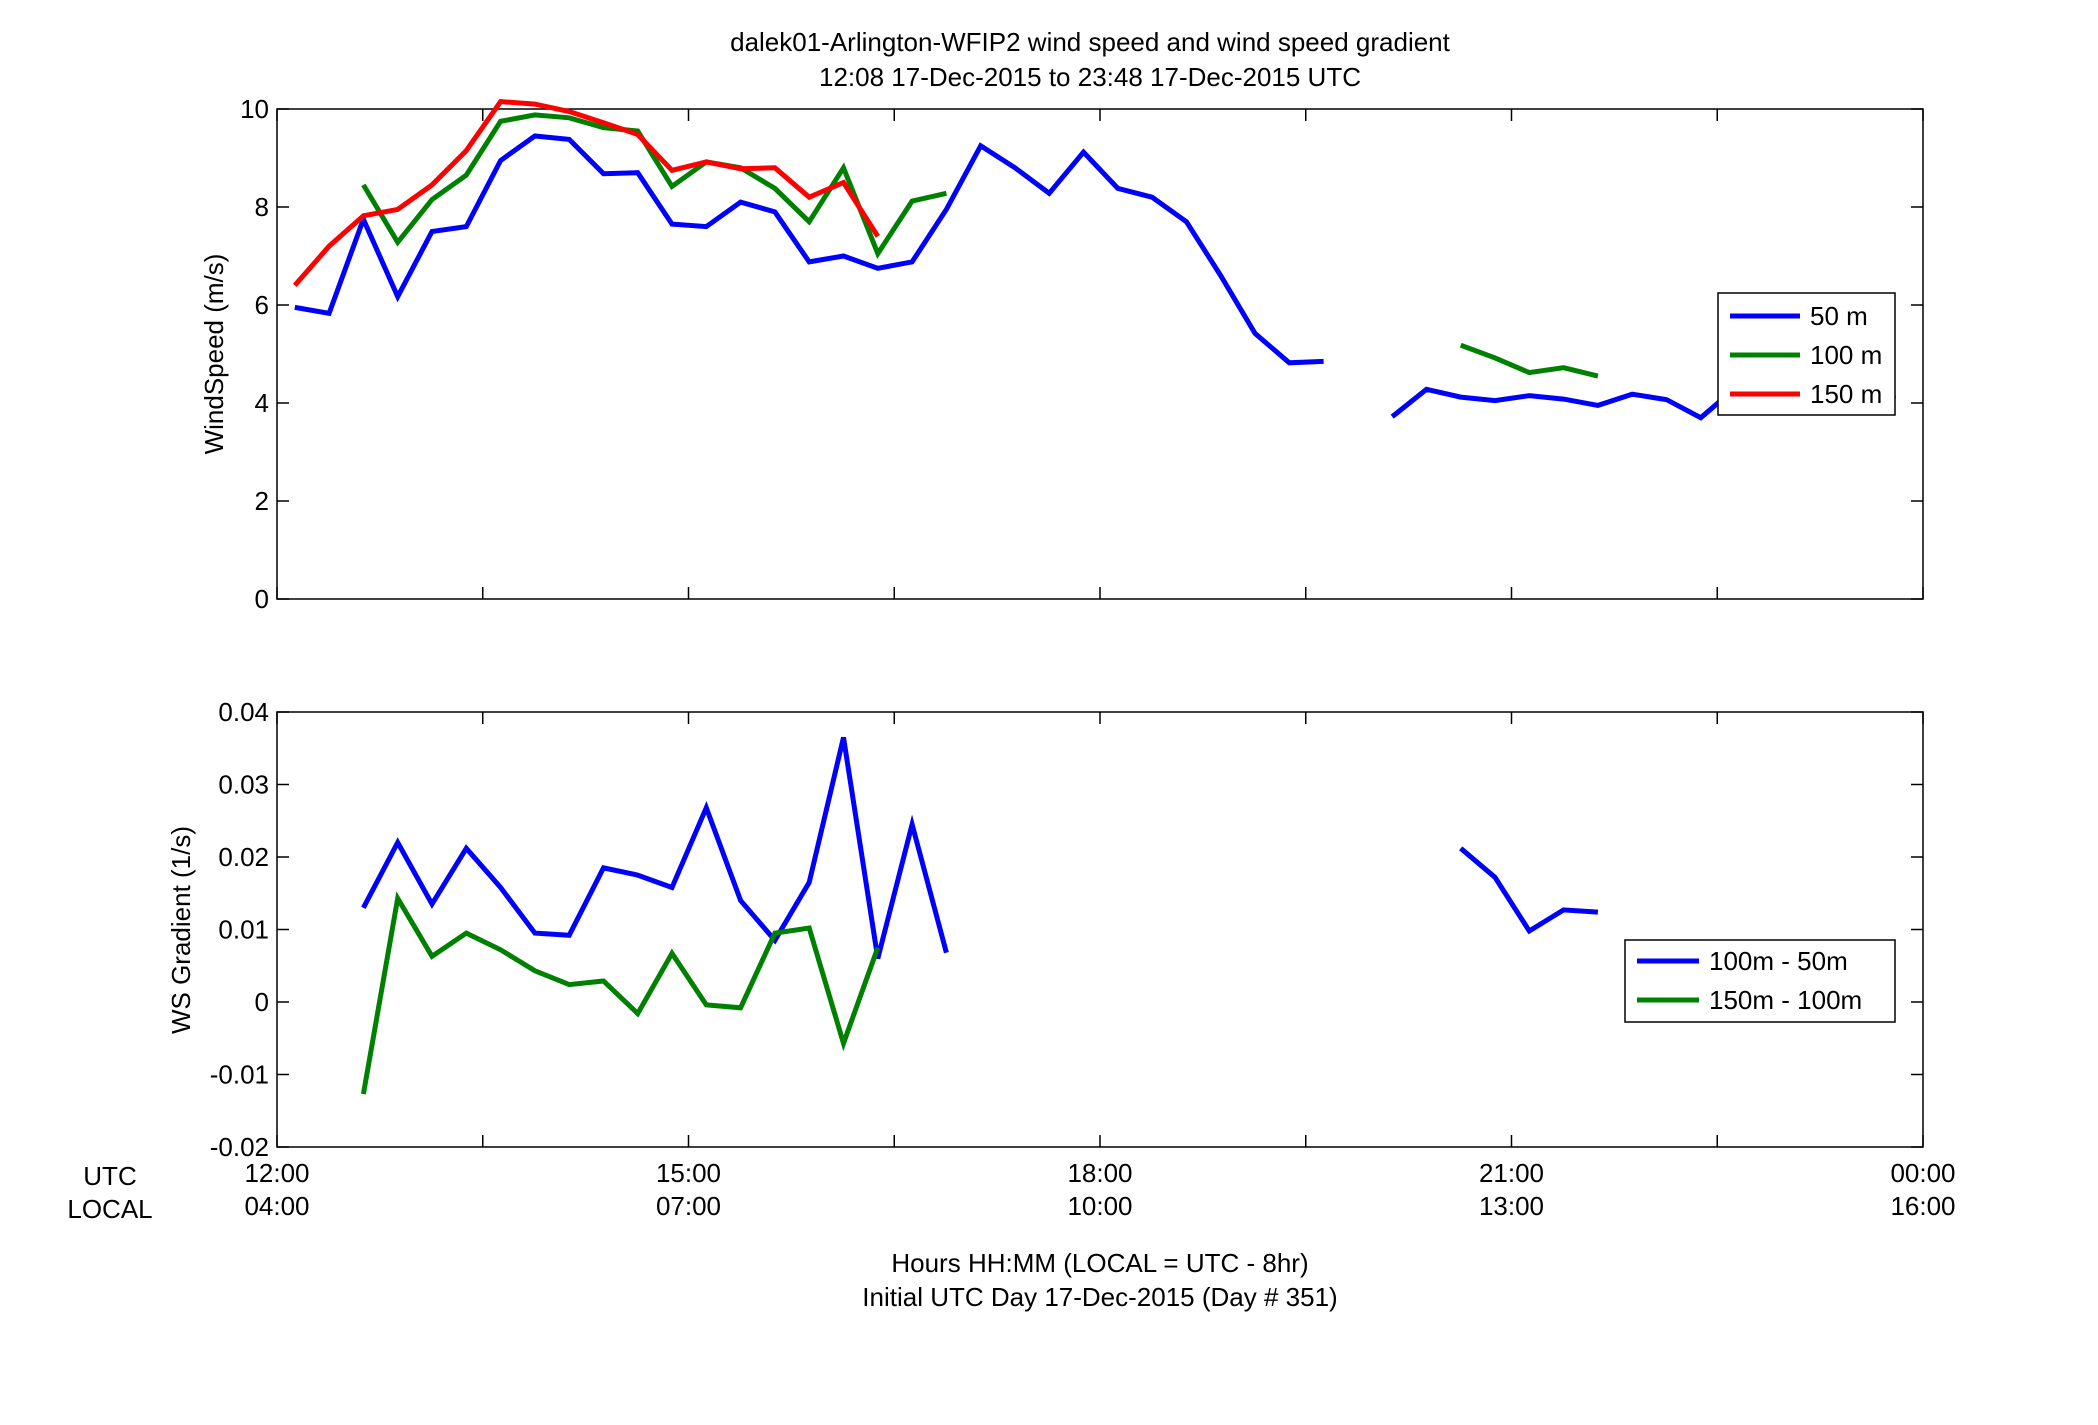  I want to click on windspeed-legend-label-1: 100 m, so click(1846, 355).